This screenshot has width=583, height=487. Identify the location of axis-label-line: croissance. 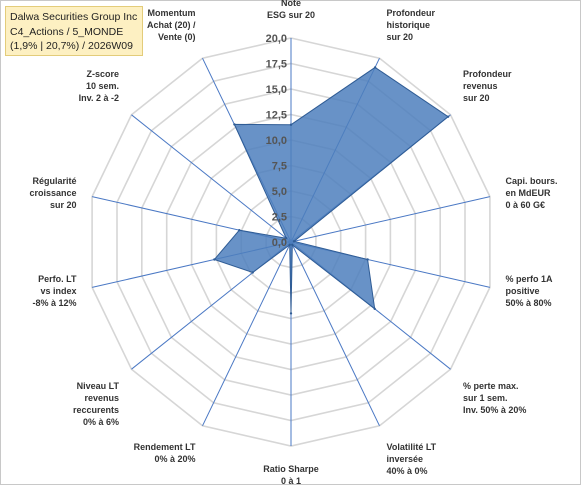
(52, 193).